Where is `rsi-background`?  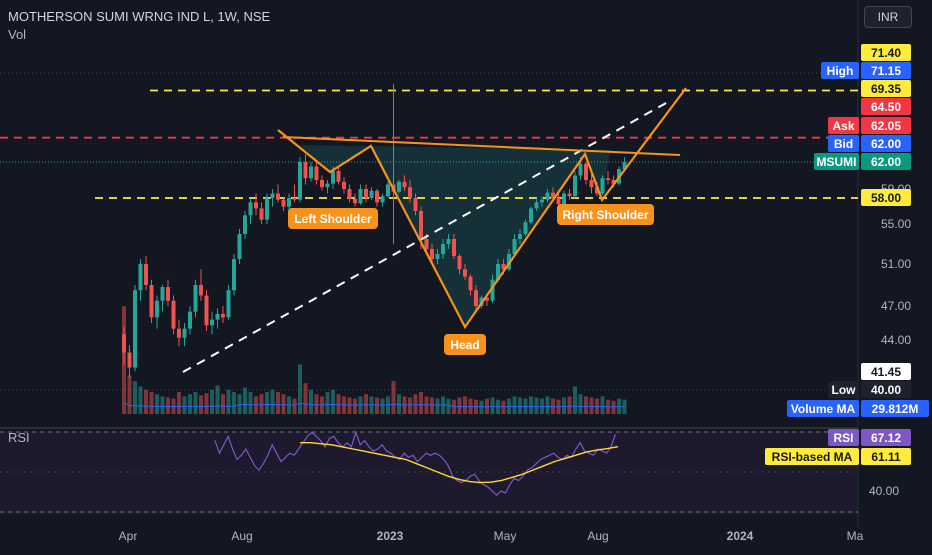
rsi-background is located at coordinates (429, 472).